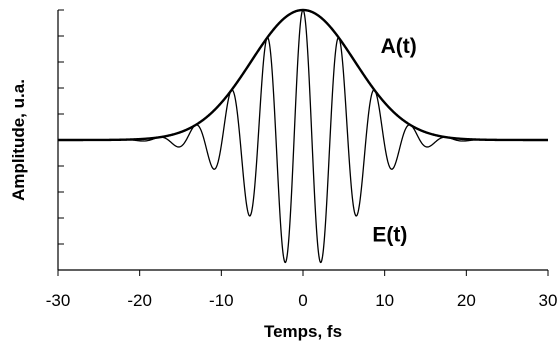 Image resolution: width=560 pixels, height=349 pixels. I want to click on annotations: A(t) E(t), so click(394, 140).